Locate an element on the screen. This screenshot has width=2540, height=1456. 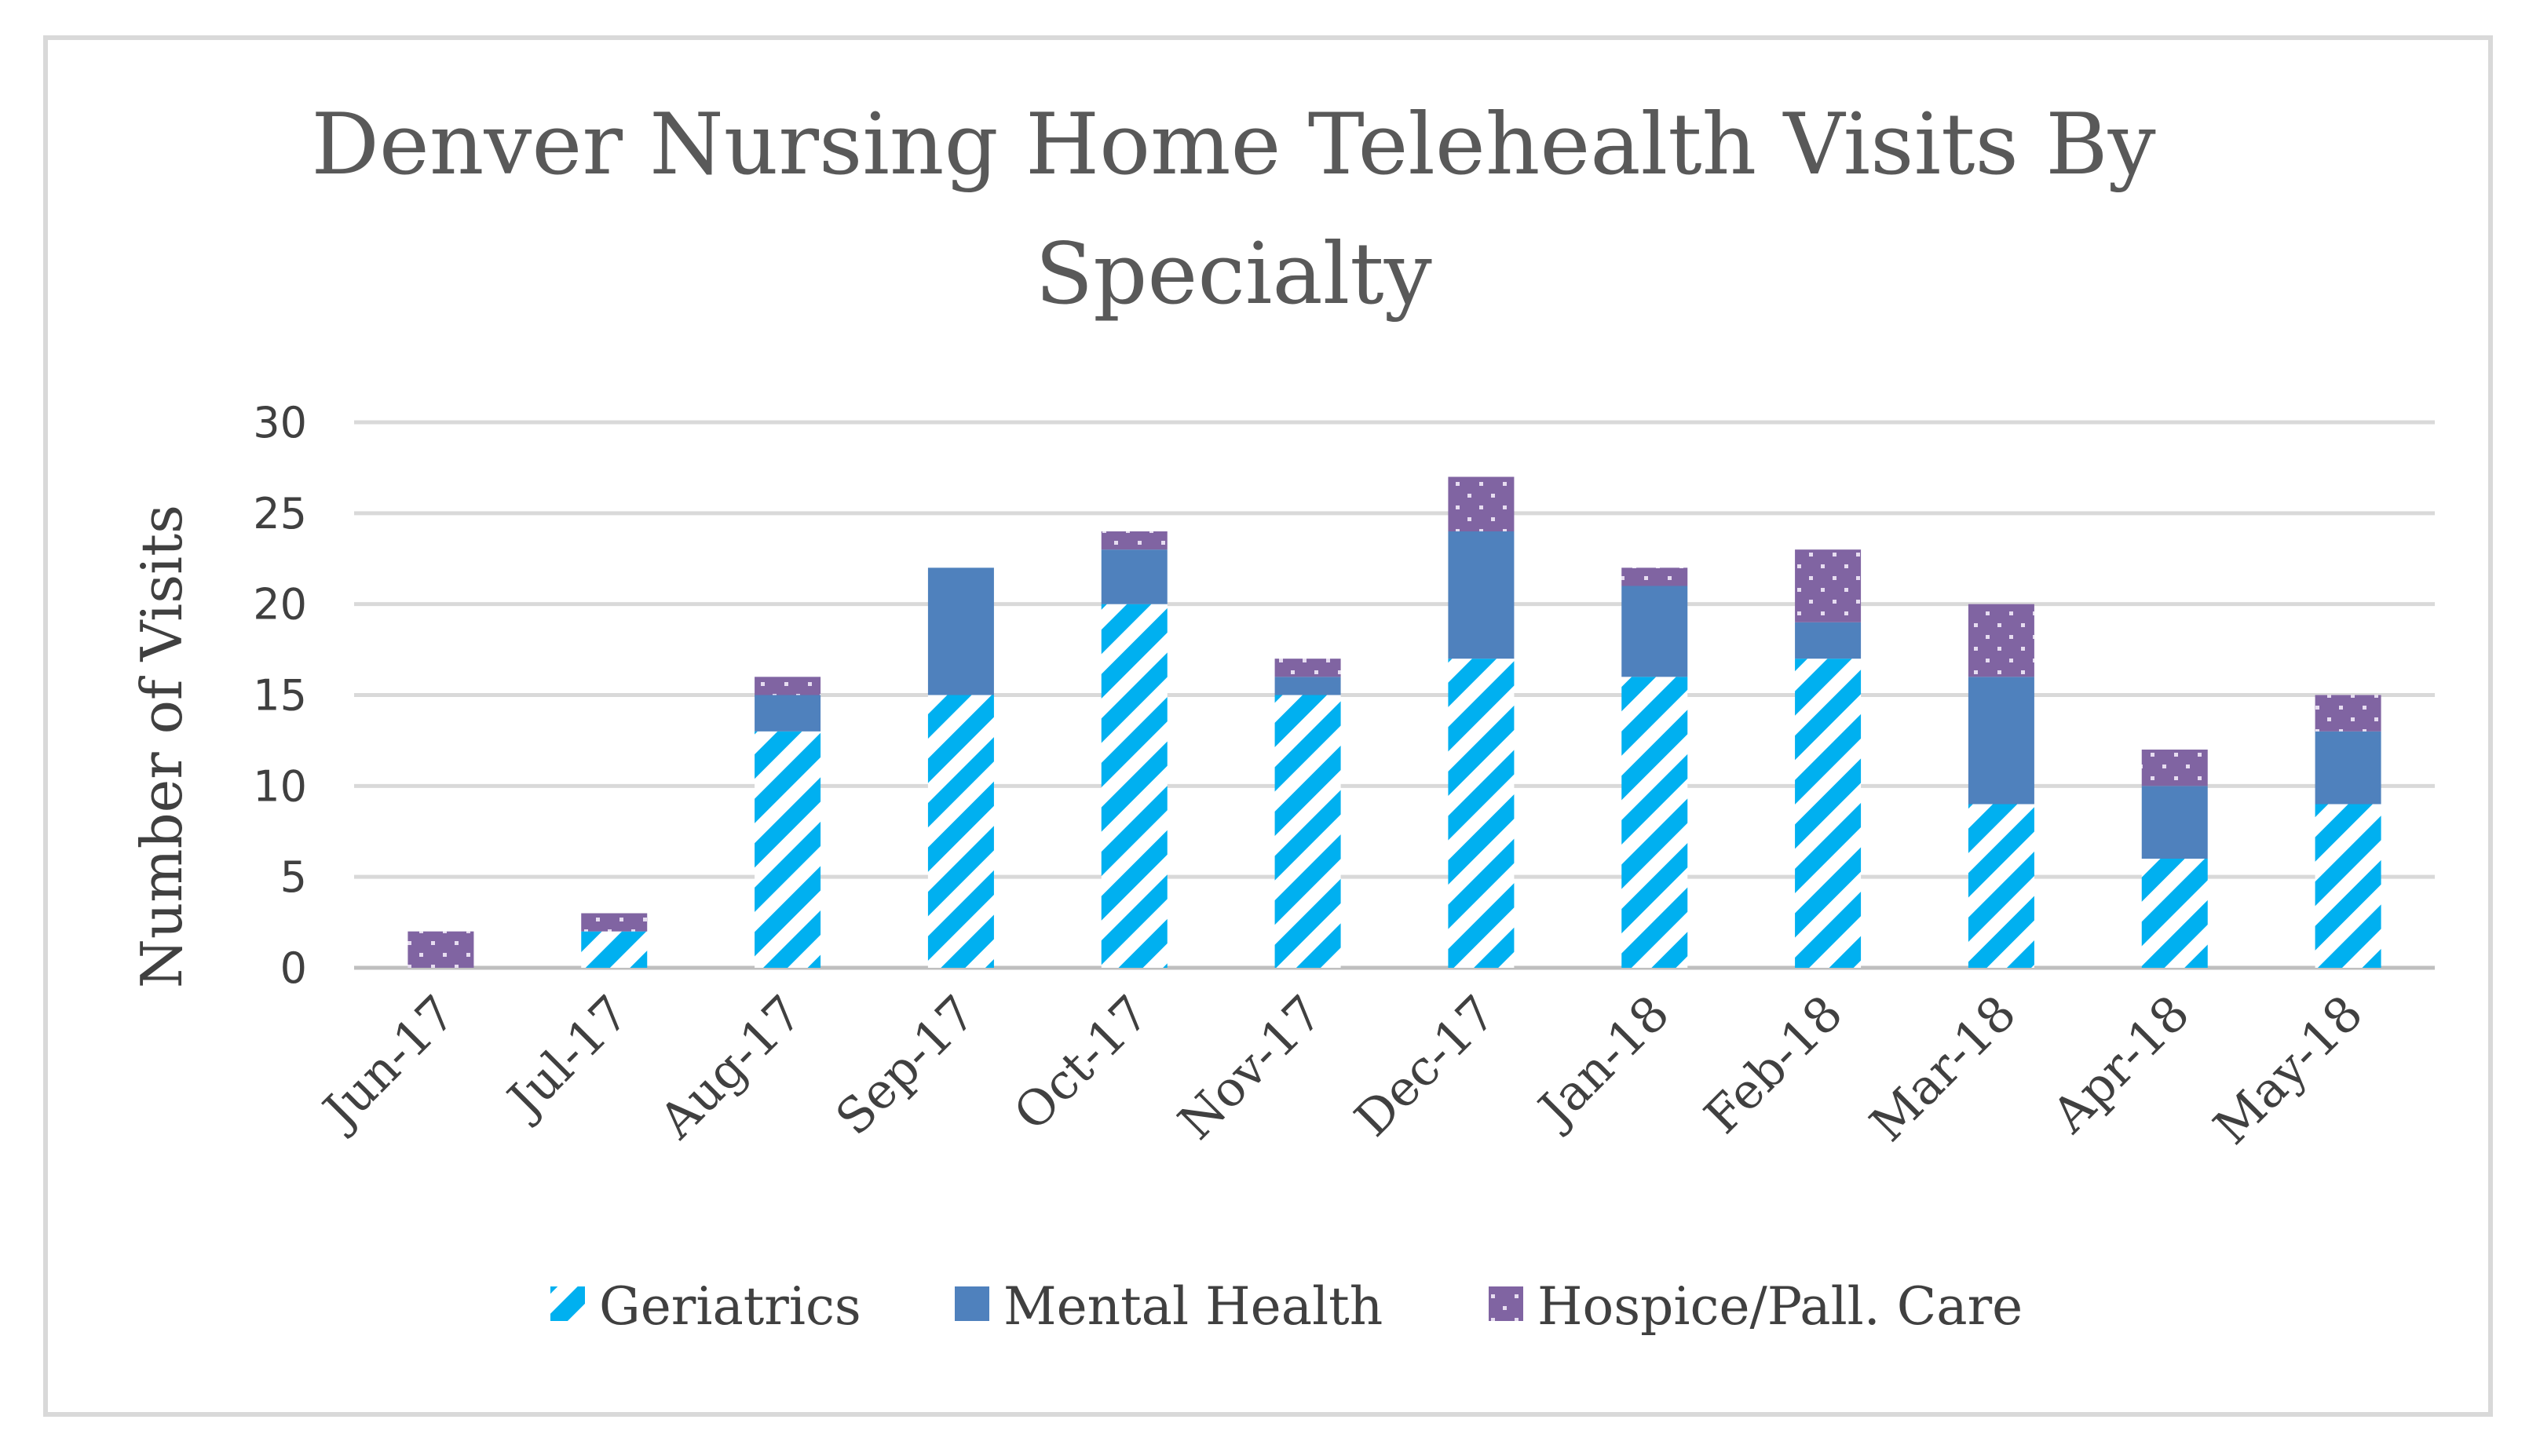
y-tick-label: 20 is located at coordinates (280, 604).